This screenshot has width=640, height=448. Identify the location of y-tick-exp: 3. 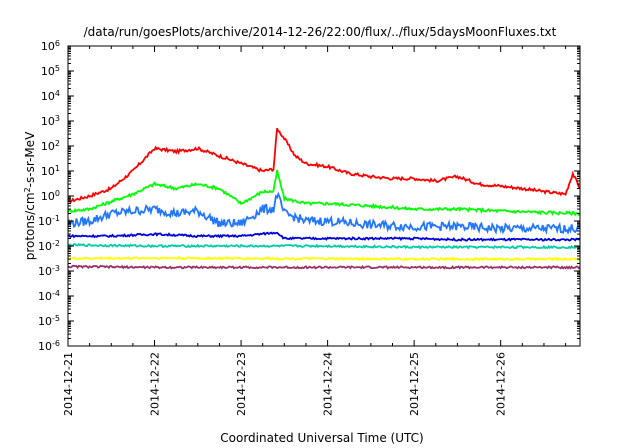
(57, 118).